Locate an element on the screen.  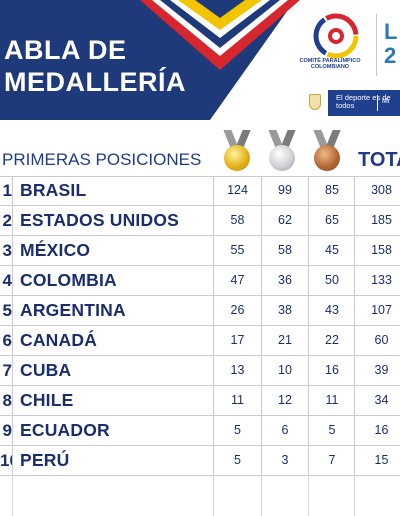
gold-count-cell: 58 is located at coordinates (237, 220).